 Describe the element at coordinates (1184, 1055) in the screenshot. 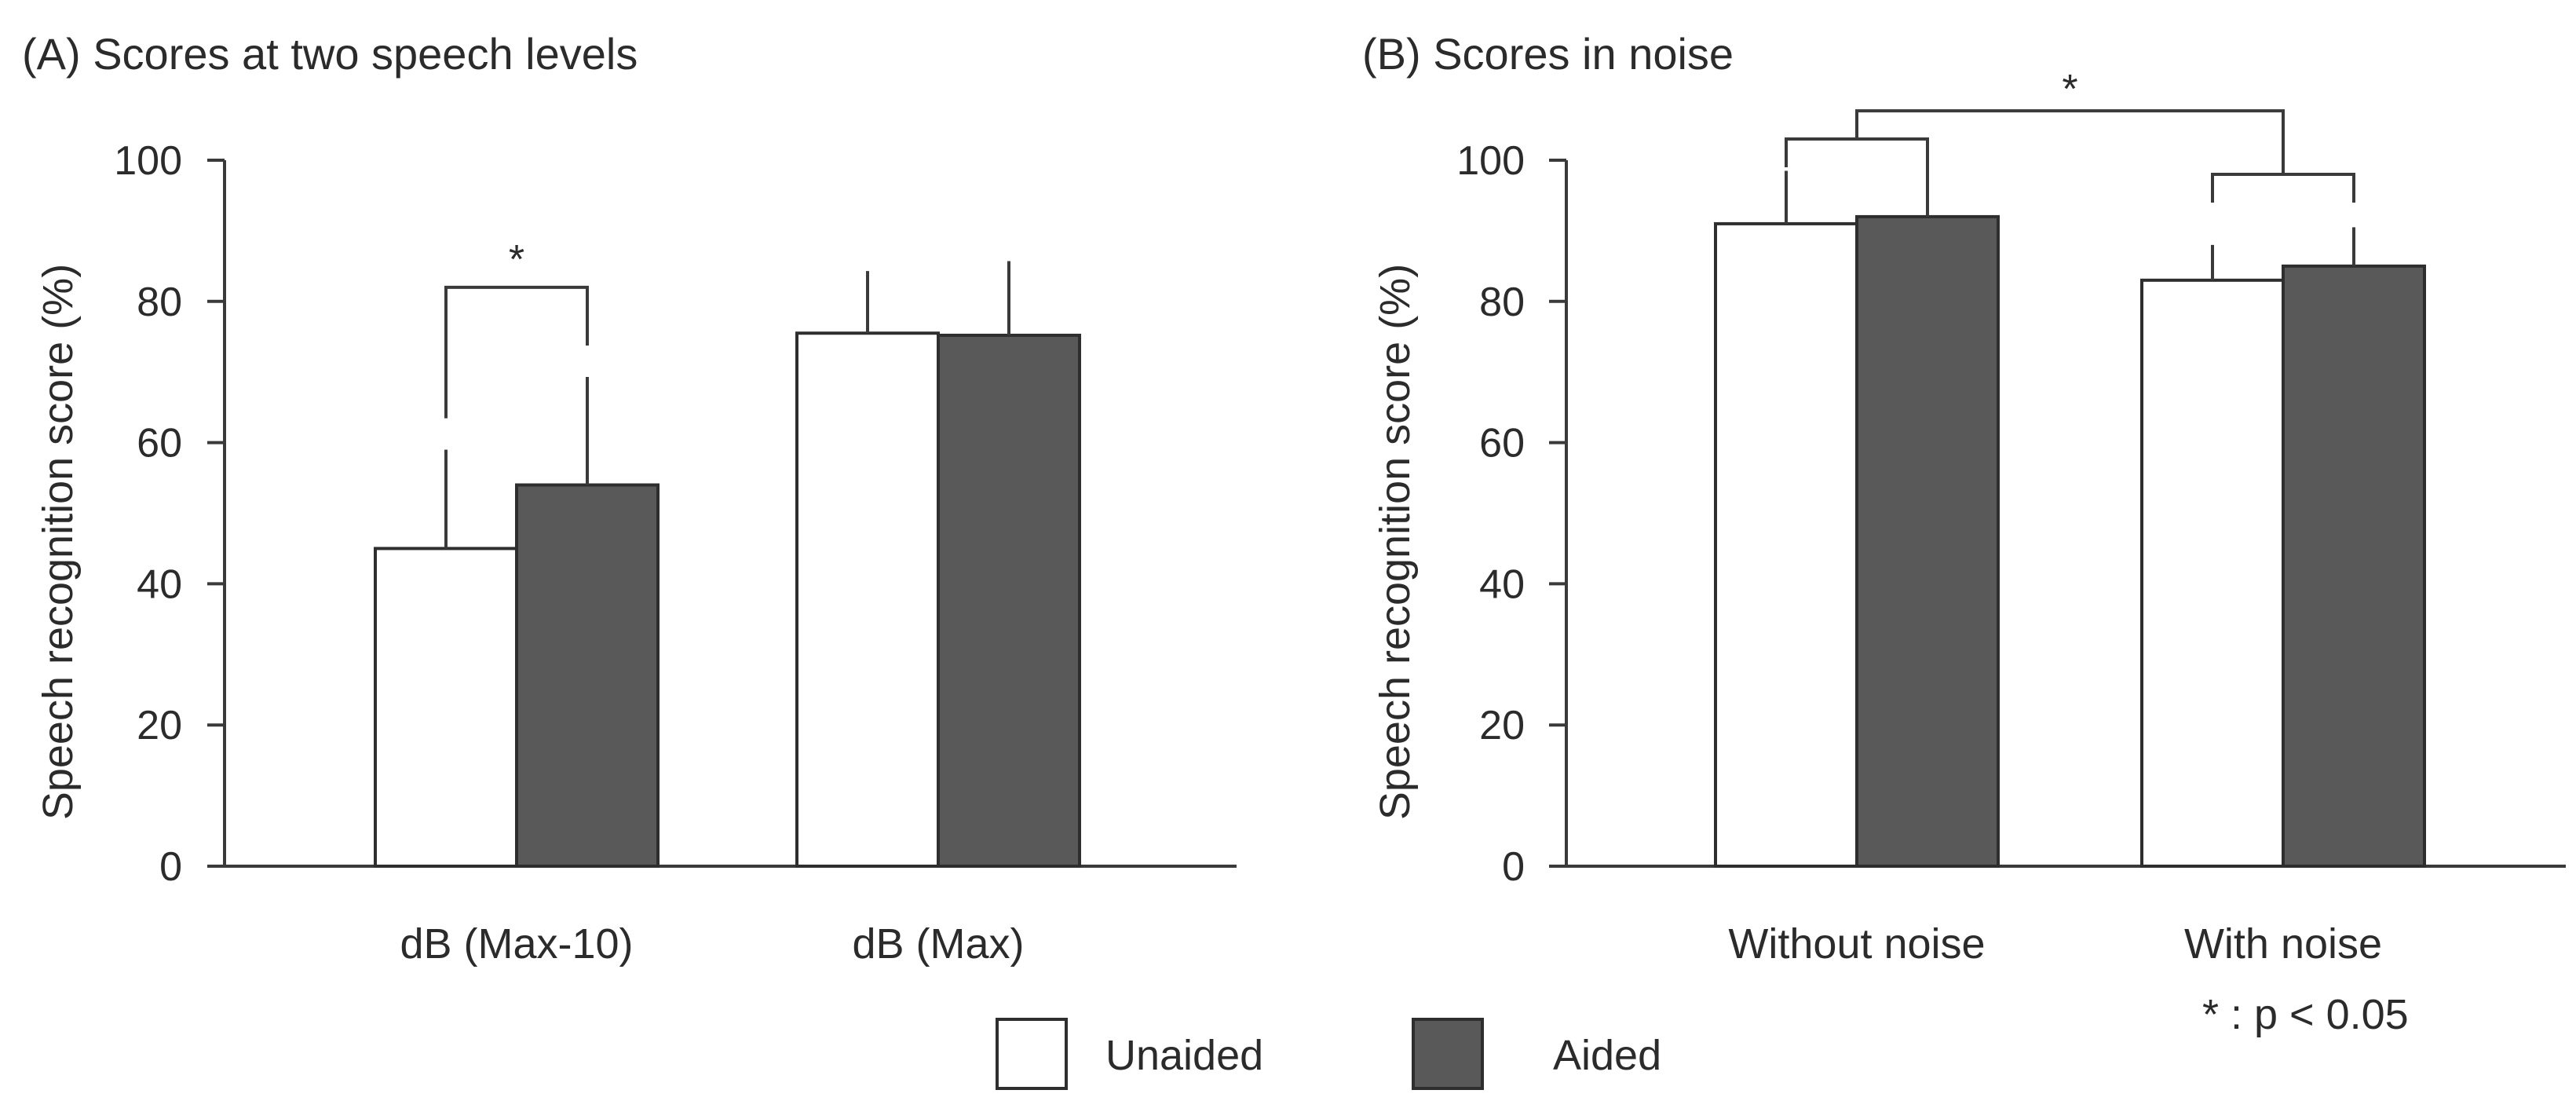

I see `legend-label-unaided: Unaided` at that location.